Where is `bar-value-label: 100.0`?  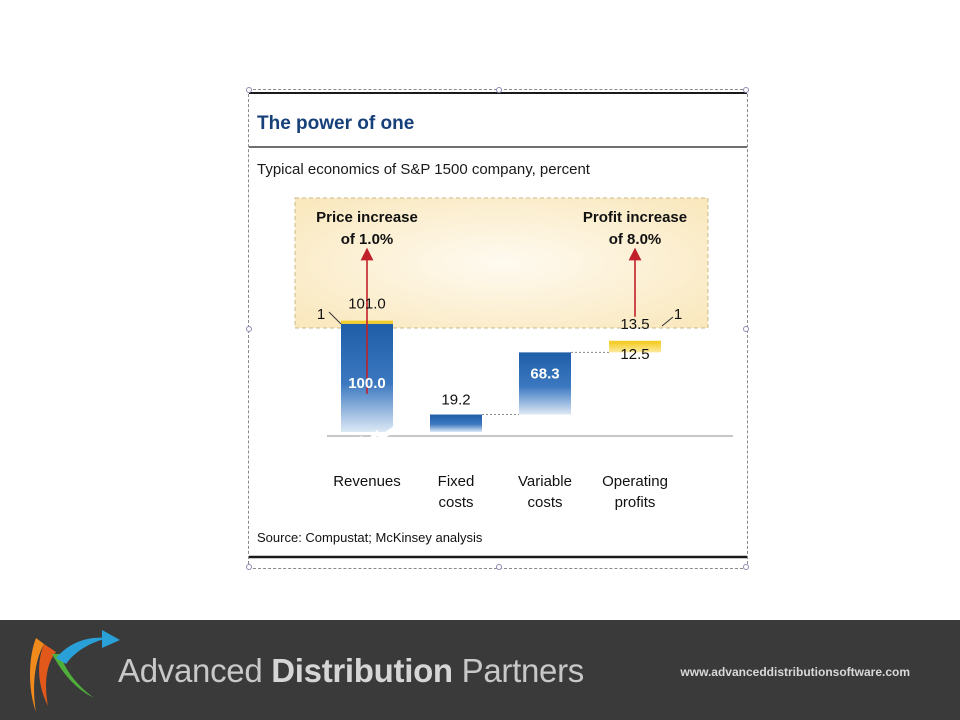 bar-value-label: 100.0 is located at coordinates (367, 383).